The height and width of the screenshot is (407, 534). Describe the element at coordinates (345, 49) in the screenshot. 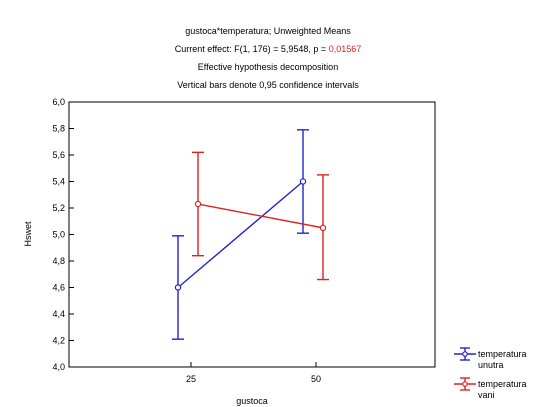

I see `p-value: 0,01567` at that location.